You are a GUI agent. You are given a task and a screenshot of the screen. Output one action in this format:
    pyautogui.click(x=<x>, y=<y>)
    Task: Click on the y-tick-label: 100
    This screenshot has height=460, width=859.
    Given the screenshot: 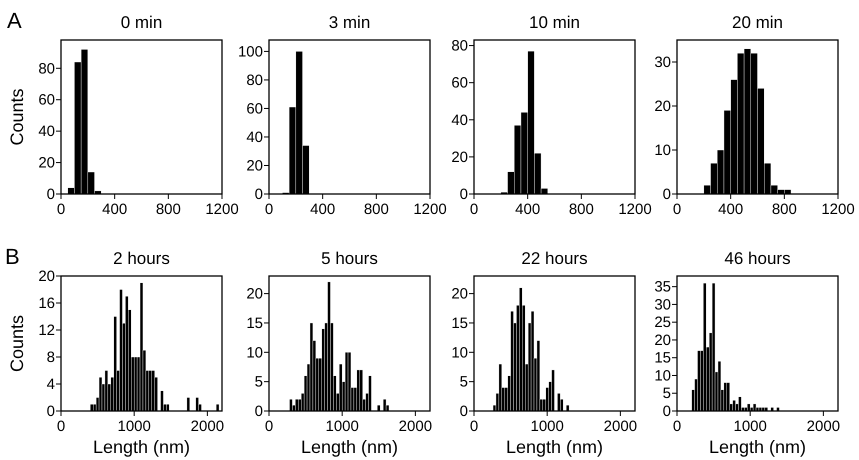 What is the action you would take?
    pyautogui.click(x=250, y=51)
    